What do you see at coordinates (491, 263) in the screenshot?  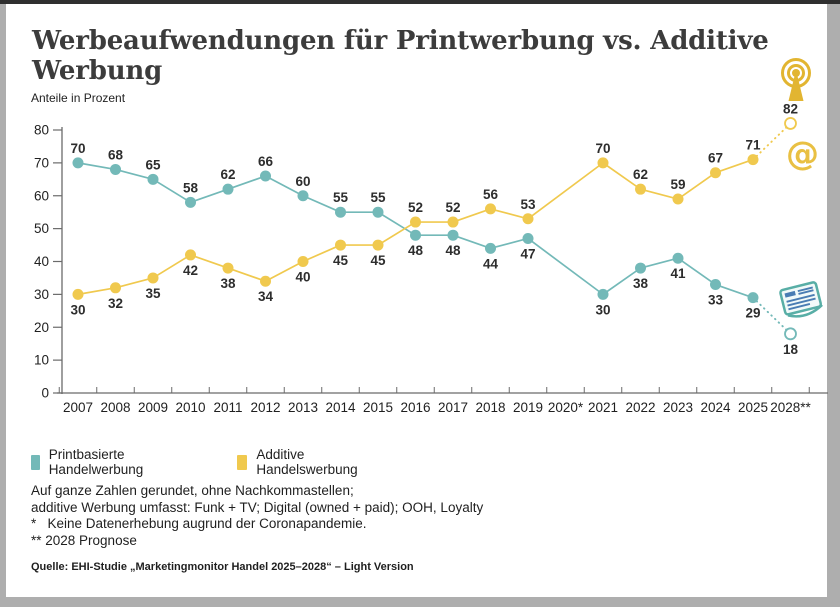 I see `svg-text: 44` at bounding box center [491, 263].